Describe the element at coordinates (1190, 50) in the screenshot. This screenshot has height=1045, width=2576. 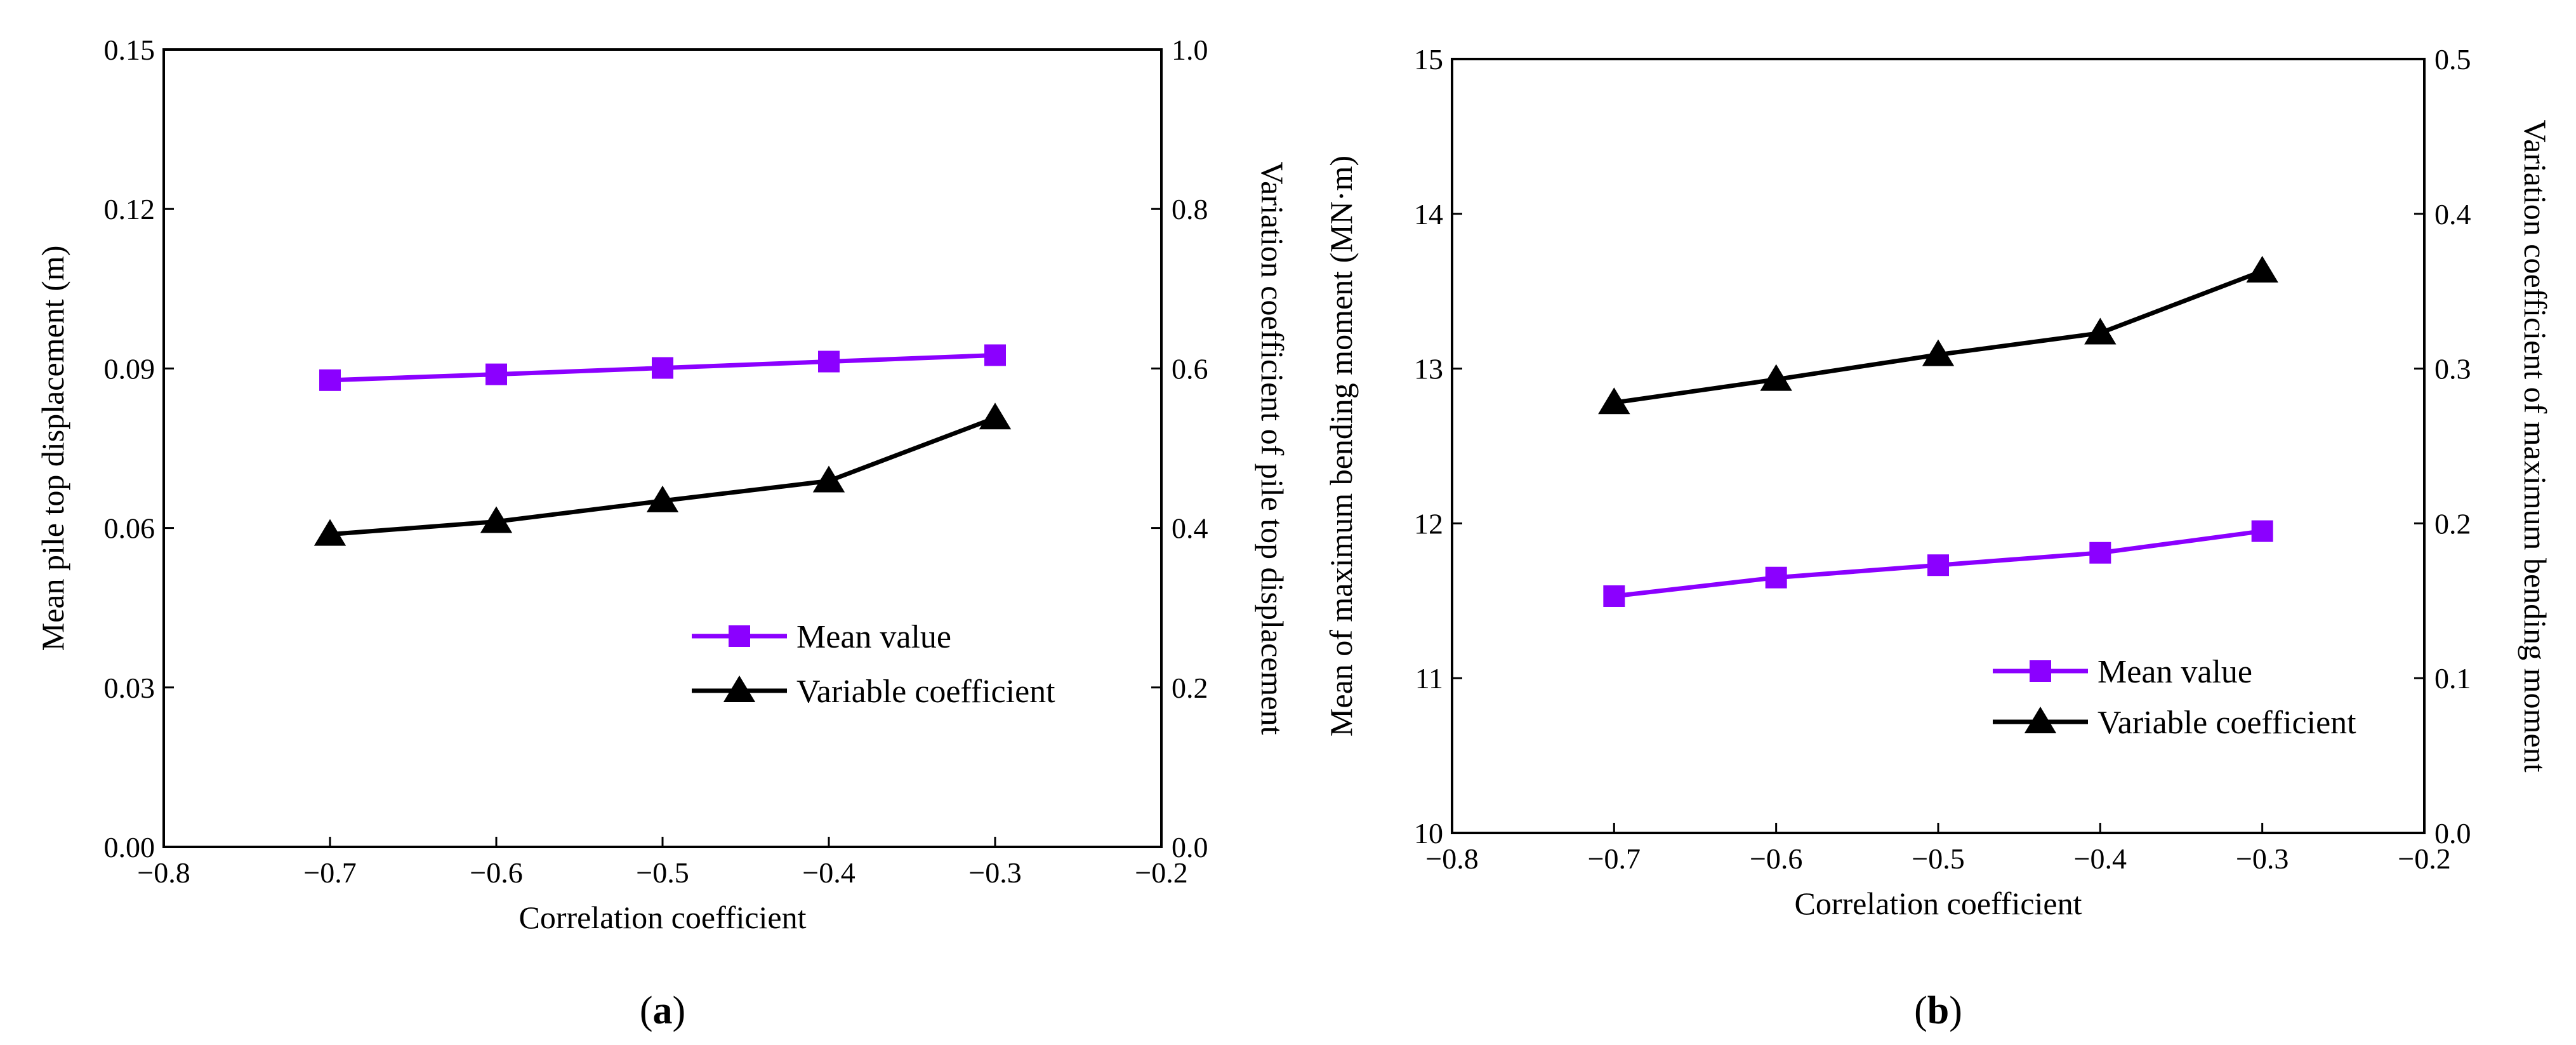
I see `y2-tick-label: 1.0` at that location.